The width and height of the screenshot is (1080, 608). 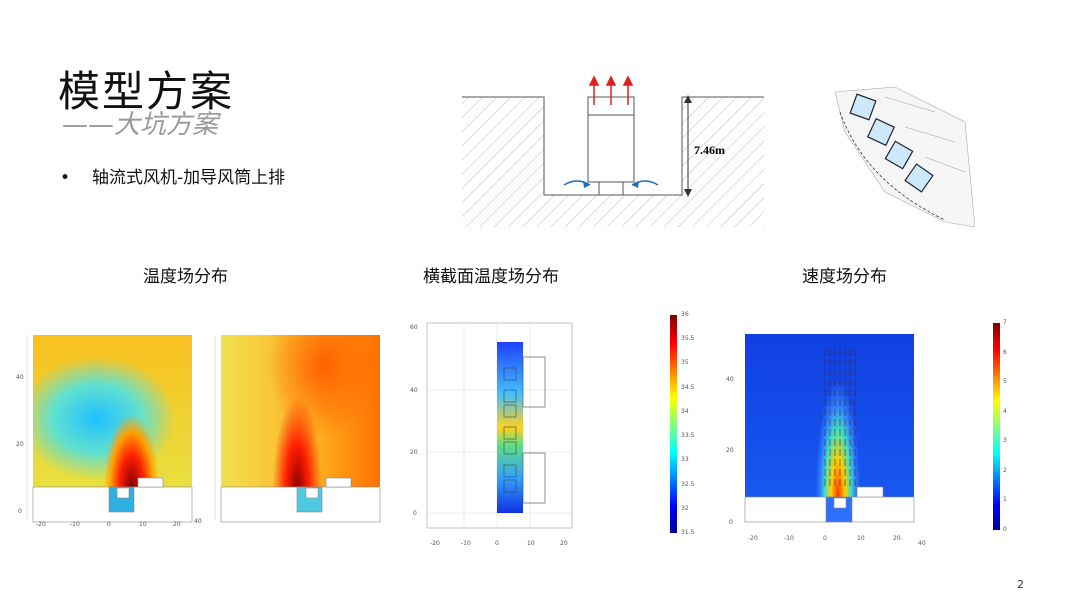 What do you see at coordinates (414, 327) in the screenshot?
I see `y-tick: 60` at bounding box center [414, 327].